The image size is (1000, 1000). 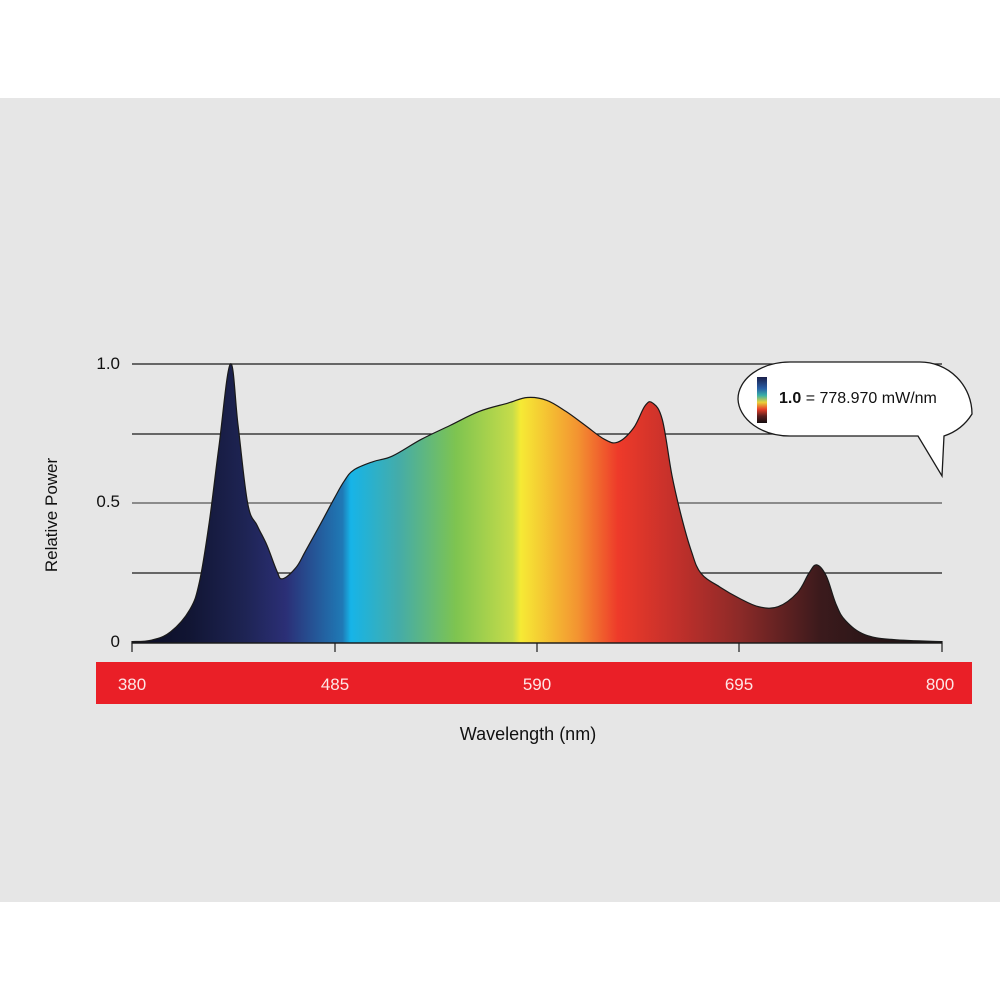 I want to click on x-axis-band, so click(x=534, y=683).